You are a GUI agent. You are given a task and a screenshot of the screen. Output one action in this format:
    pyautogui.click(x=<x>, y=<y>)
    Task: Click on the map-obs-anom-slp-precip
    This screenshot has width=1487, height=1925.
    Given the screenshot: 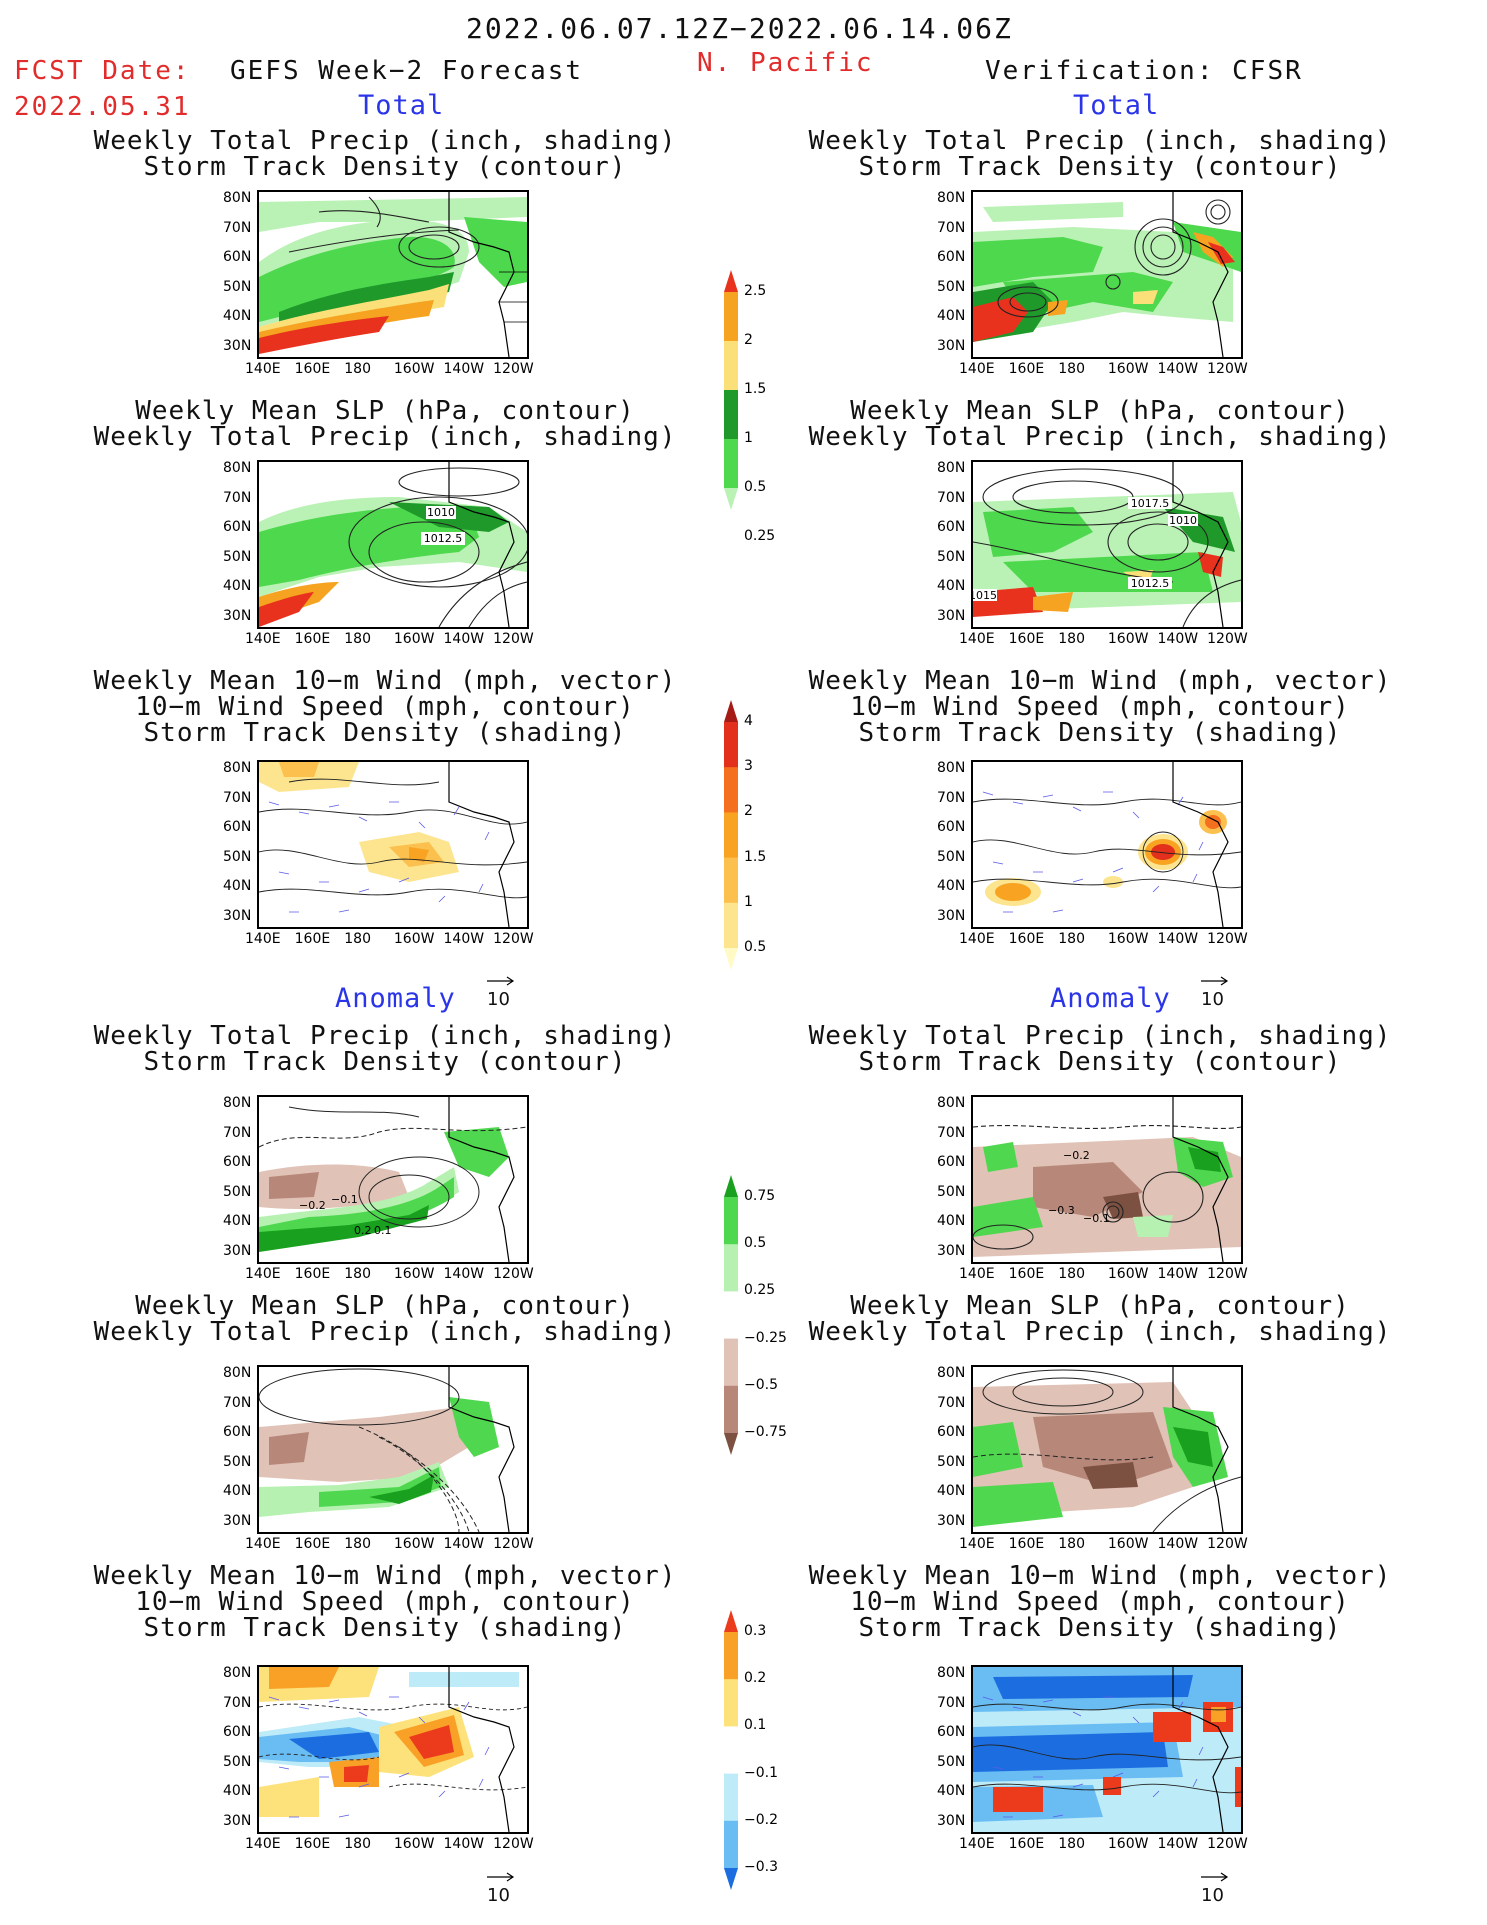 What is the action you would take?
    pyautogui.click(x=1107, y=1449)
    